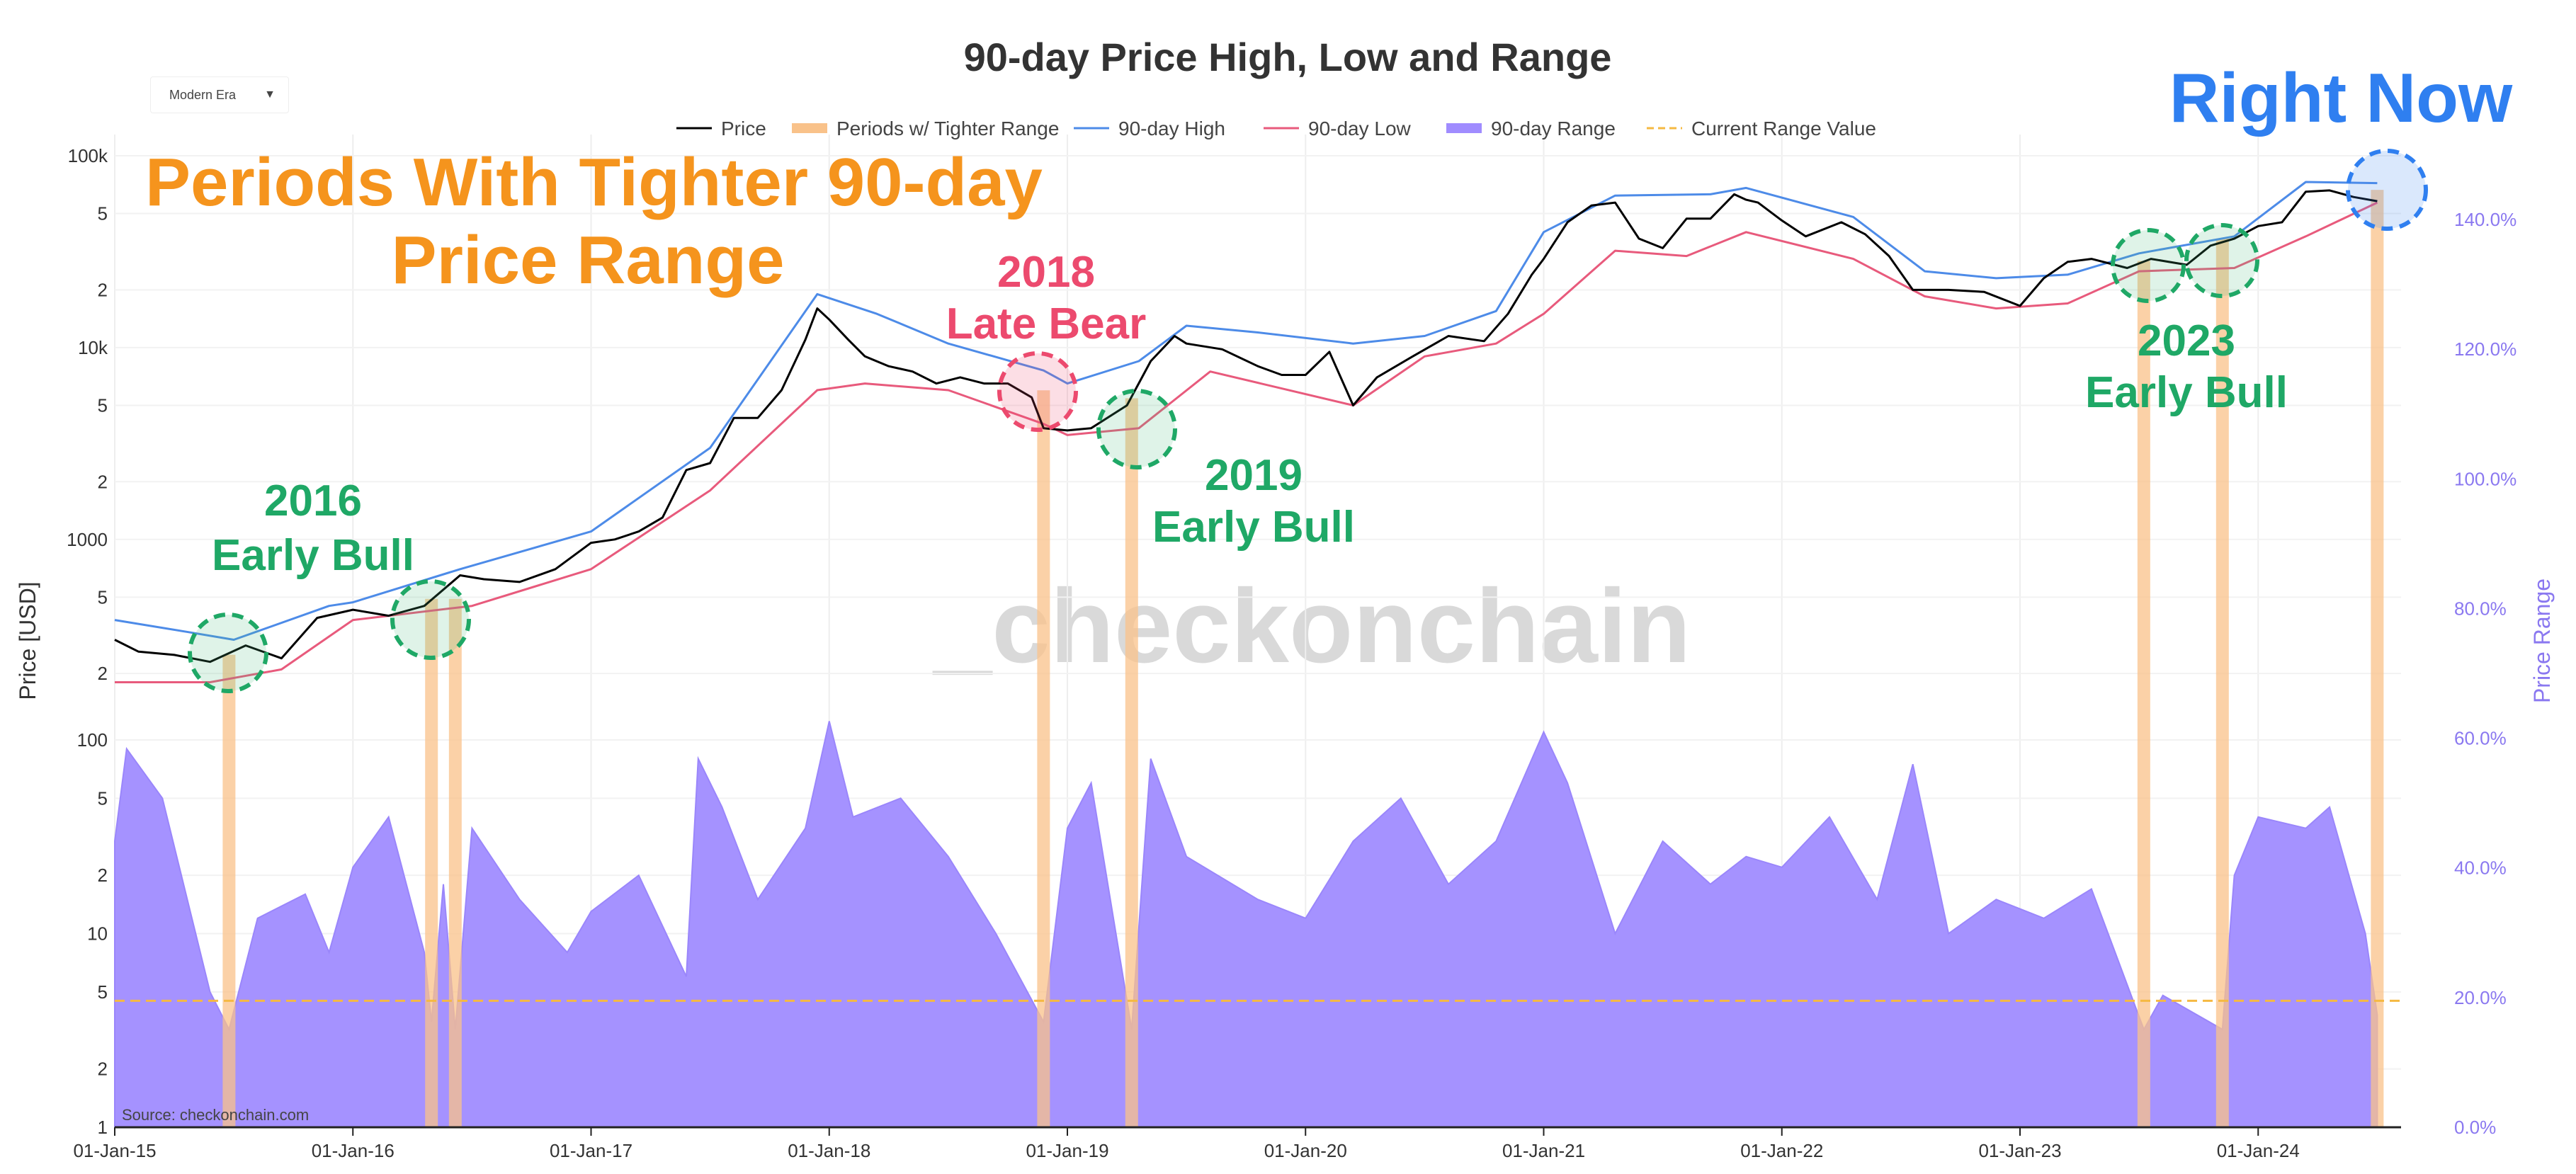 Image resolution: width=2576 pixels, height=1174 pixels. I want to click on annotation-2019-label: Early Bull, so click(1253, 527).